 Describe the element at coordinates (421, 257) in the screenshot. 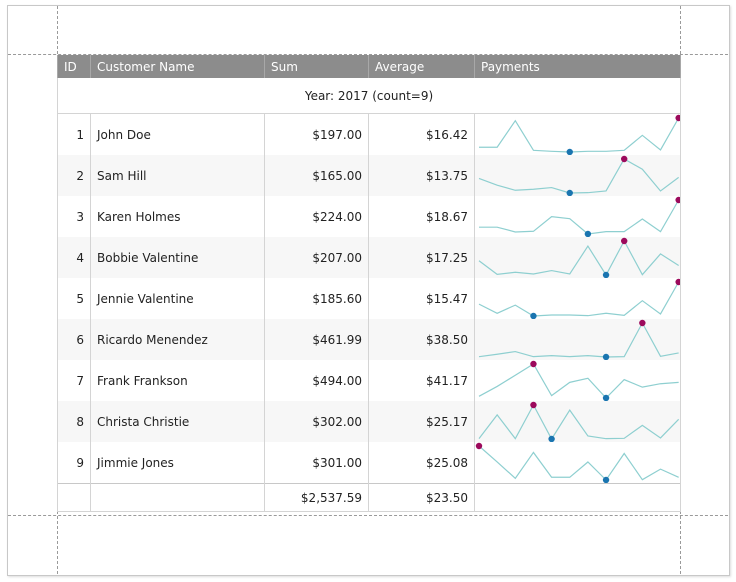

I see `cell-average: $17.25` at that location.